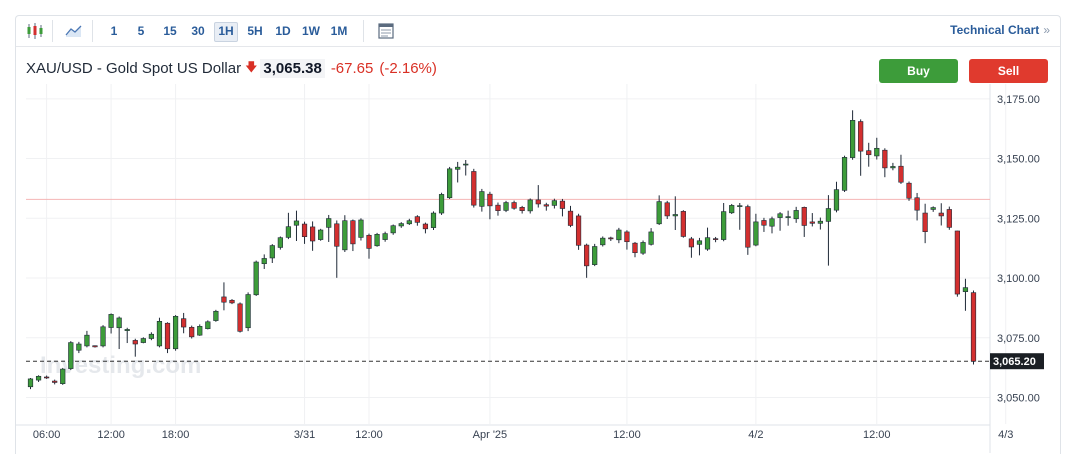  I want to click on technical-chart-link: Technical Chart», so click(1000, 30).